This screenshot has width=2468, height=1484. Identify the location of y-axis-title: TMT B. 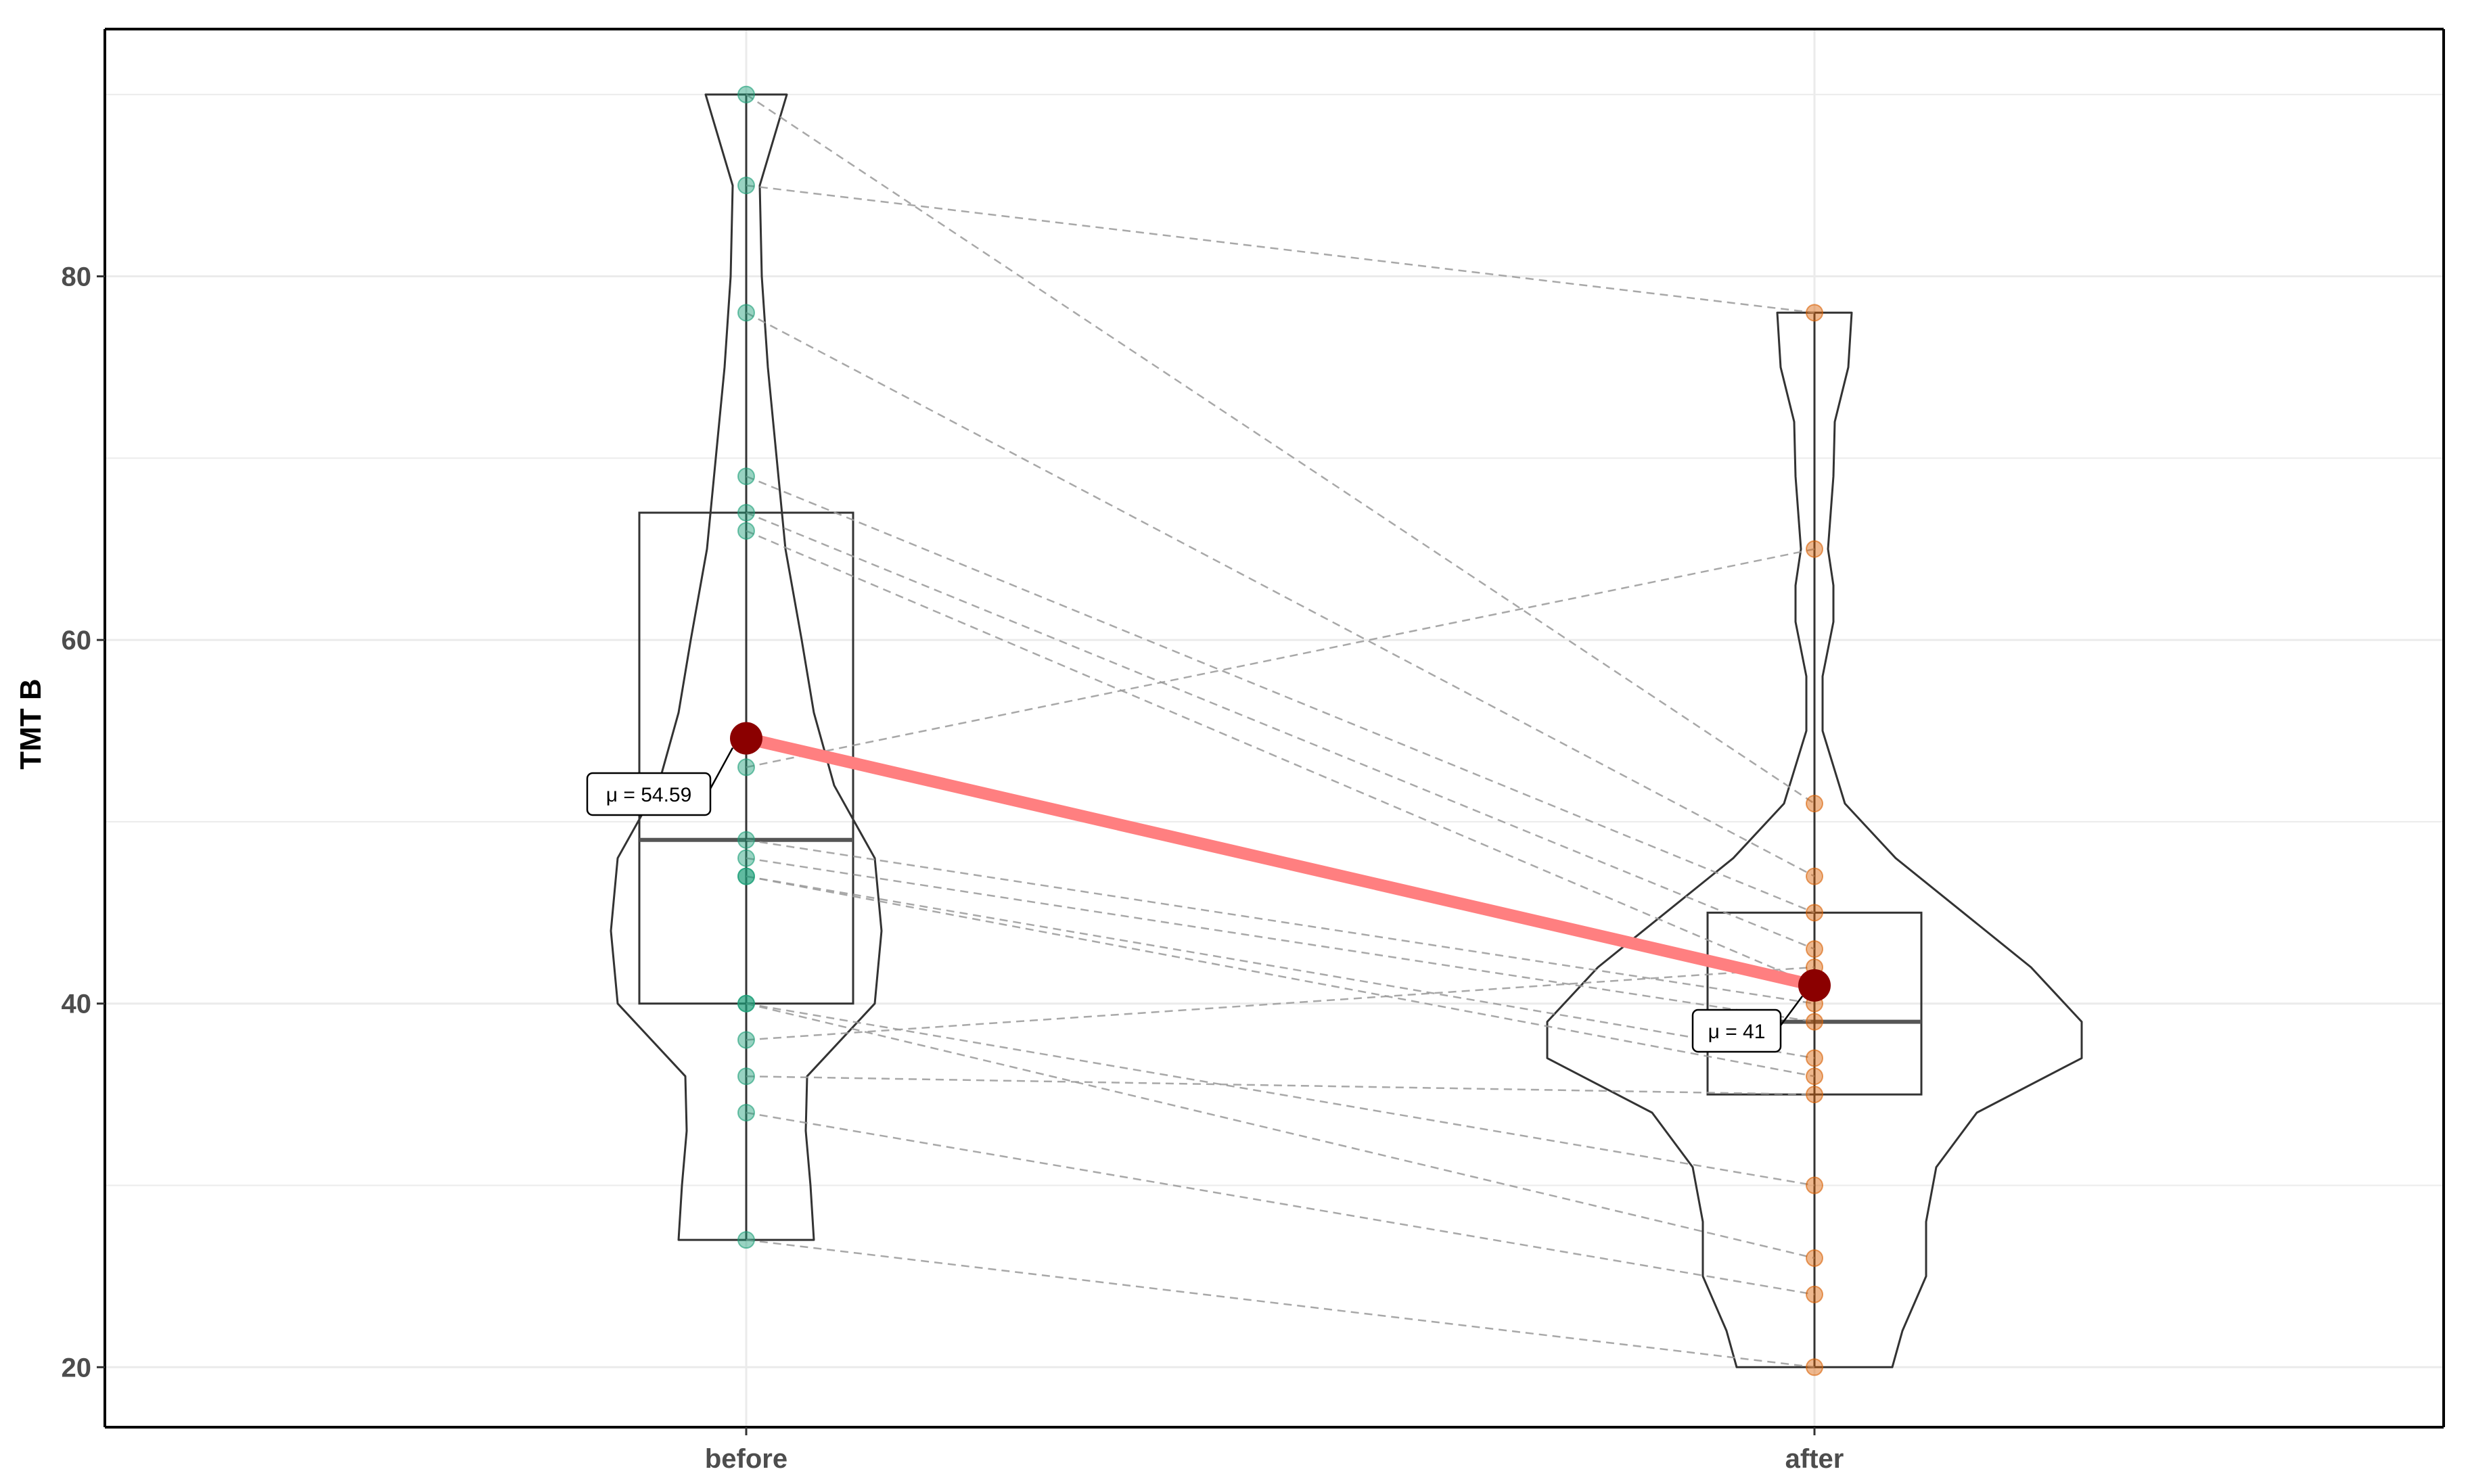
(30, 723).